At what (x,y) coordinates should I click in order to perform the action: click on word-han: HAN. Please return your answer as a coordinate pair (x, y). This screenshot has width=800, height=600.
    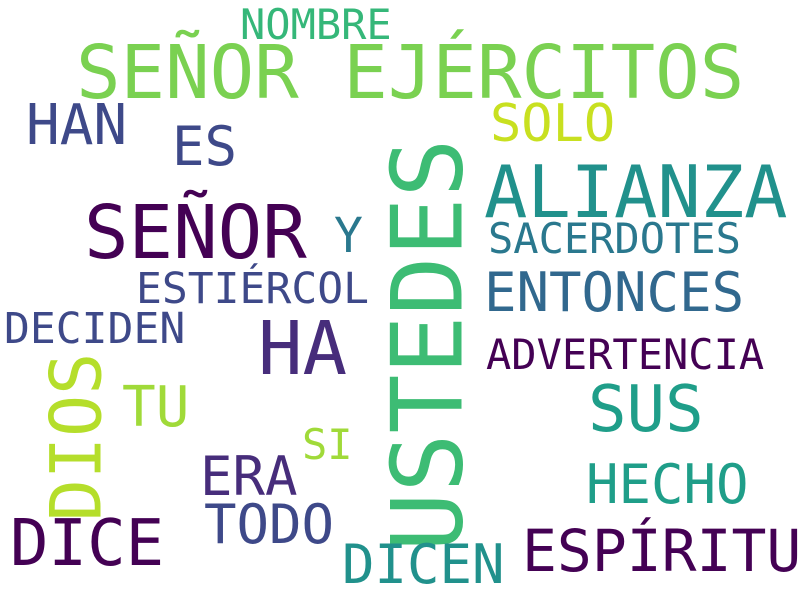
    Looking at the image, I should click on (77, 125).